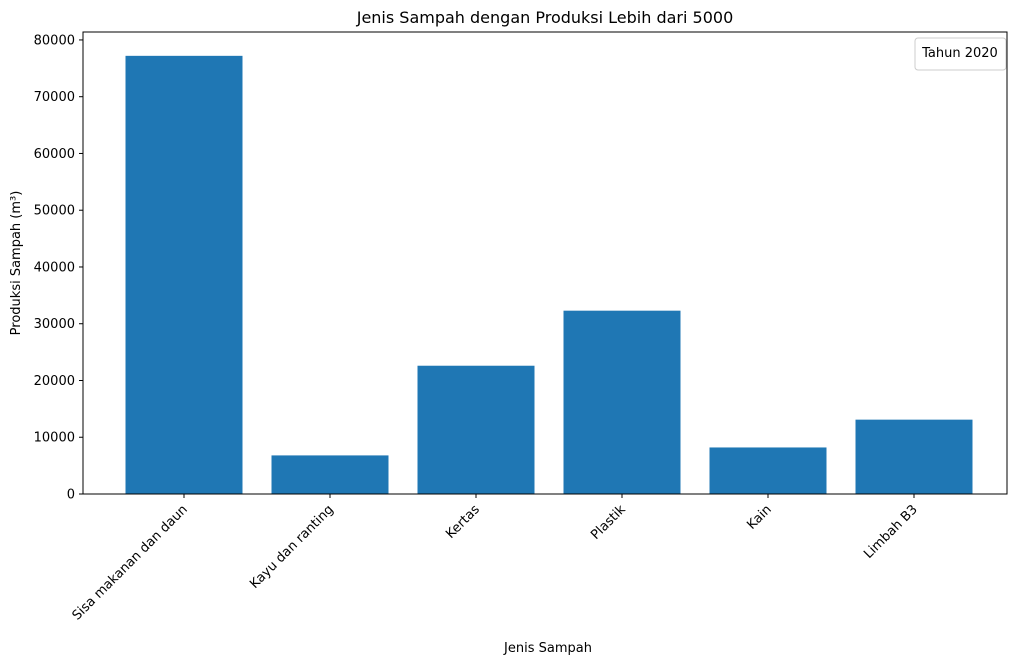 The height and width of the screenshot is (665, 1023). Describe the element at coordinates (608, 522) in the screenshot. I see `x-tick-label: Plastik` at that location.